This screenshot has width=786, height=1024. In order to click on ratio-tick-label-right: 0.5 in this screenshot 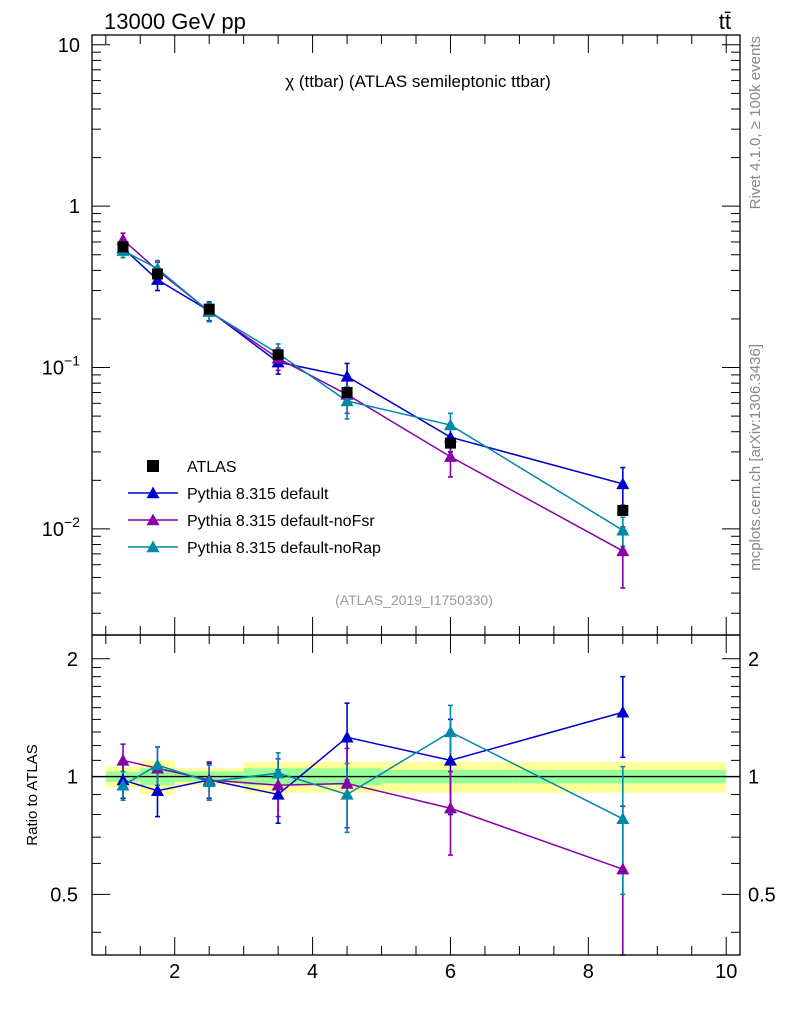, I will do `click(762, 895)`.